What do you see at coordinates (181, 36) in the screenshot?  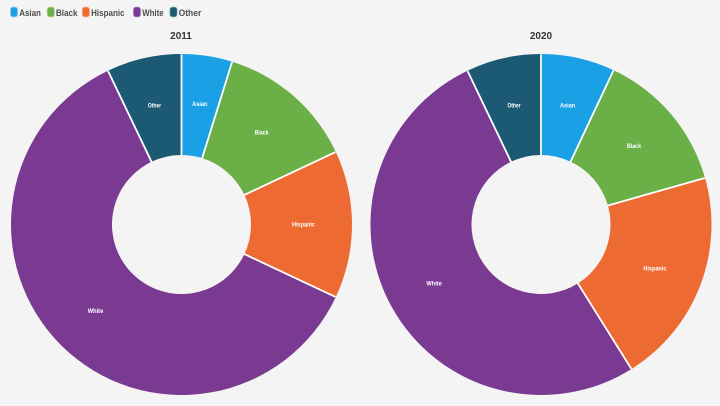 I see `svg-text: 2011` at bounding box center [181, 36].